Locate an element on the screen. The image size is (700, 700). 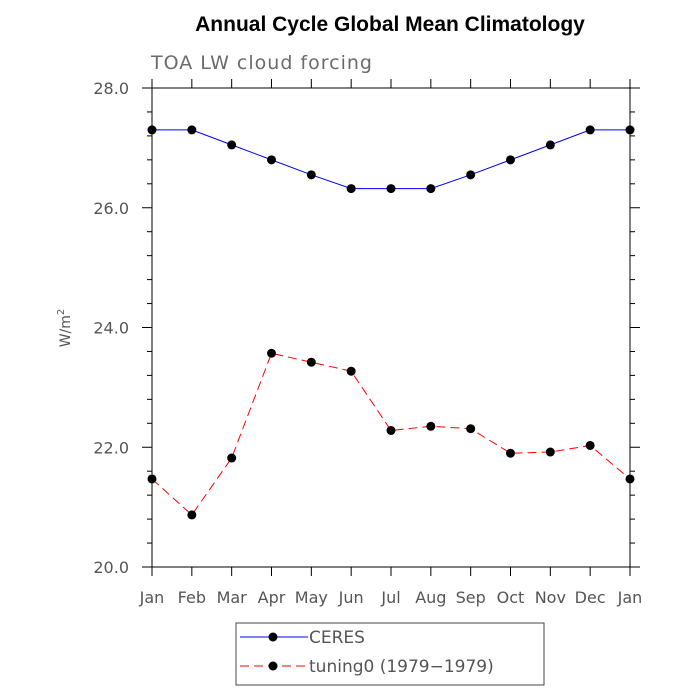
chart-subtitle: TOA LW cloud forcing is located at coordinates (261, 63).